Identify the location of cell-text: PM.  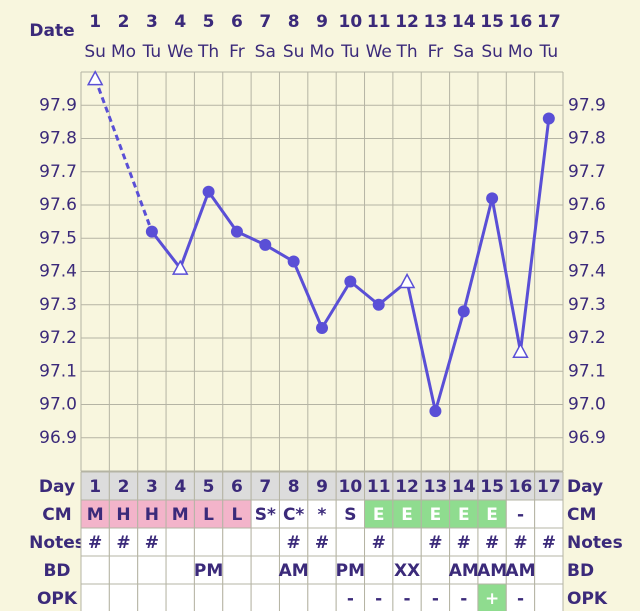
(350, 571).